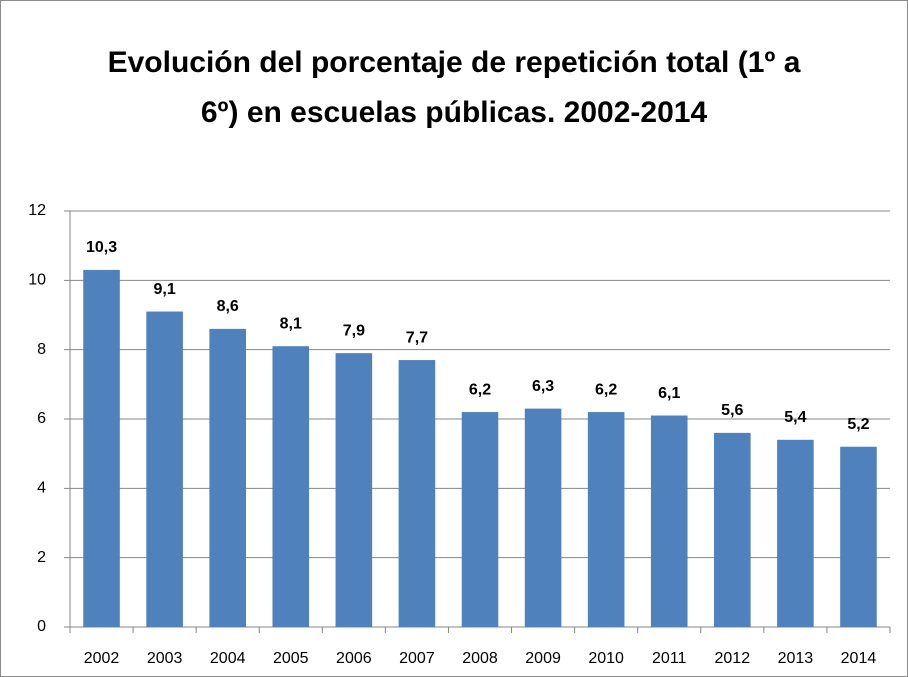 Image resolution: width=908 pixels, height=677 pixels. I want to click on x-tick-label: 2005, so click(291, 658).